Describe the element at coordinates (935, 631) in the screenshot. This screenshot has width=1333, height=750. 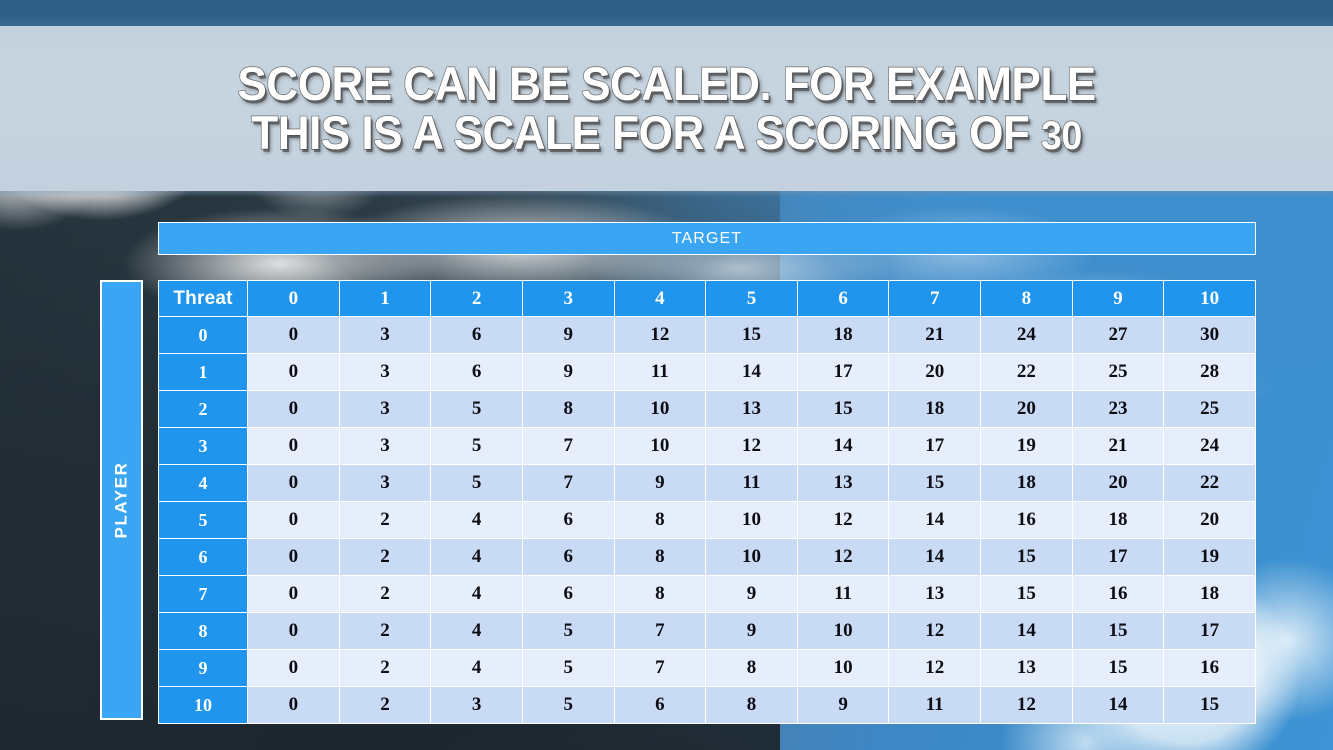
I see `score-cell-p8-t7: 12` at that location.